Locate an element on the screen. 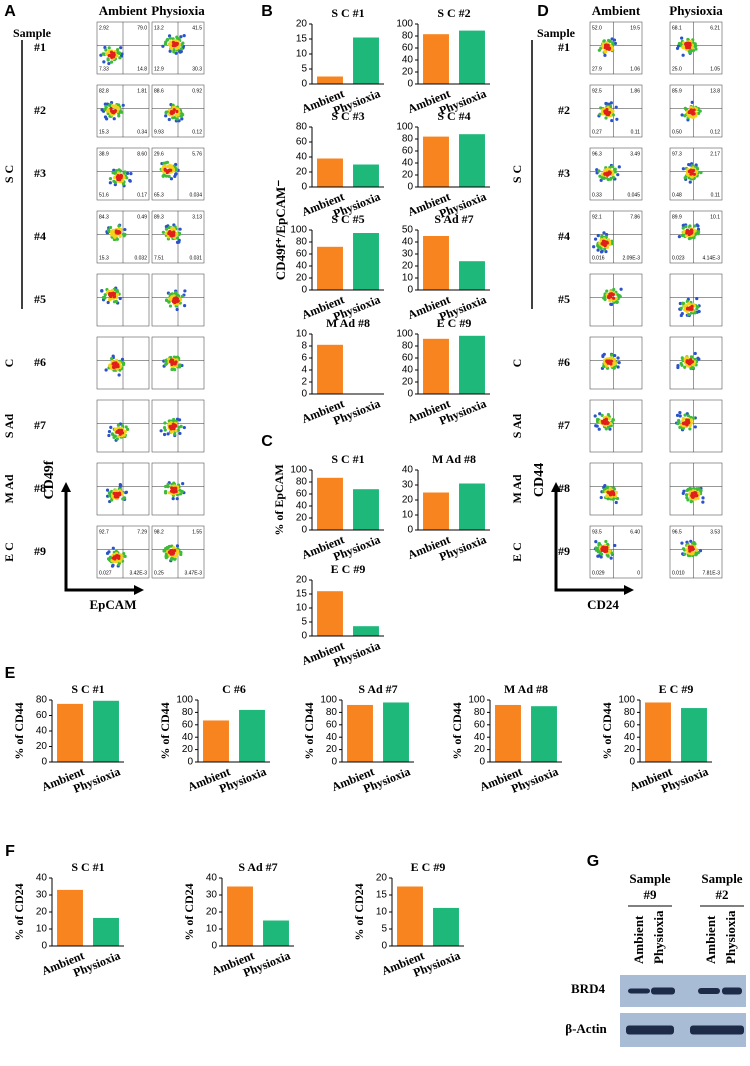 This screenshot has height=1066, width=750. flow-plot: 89.9 10.1 0.023 4.14E-3 is located at coordinates (696, 237).